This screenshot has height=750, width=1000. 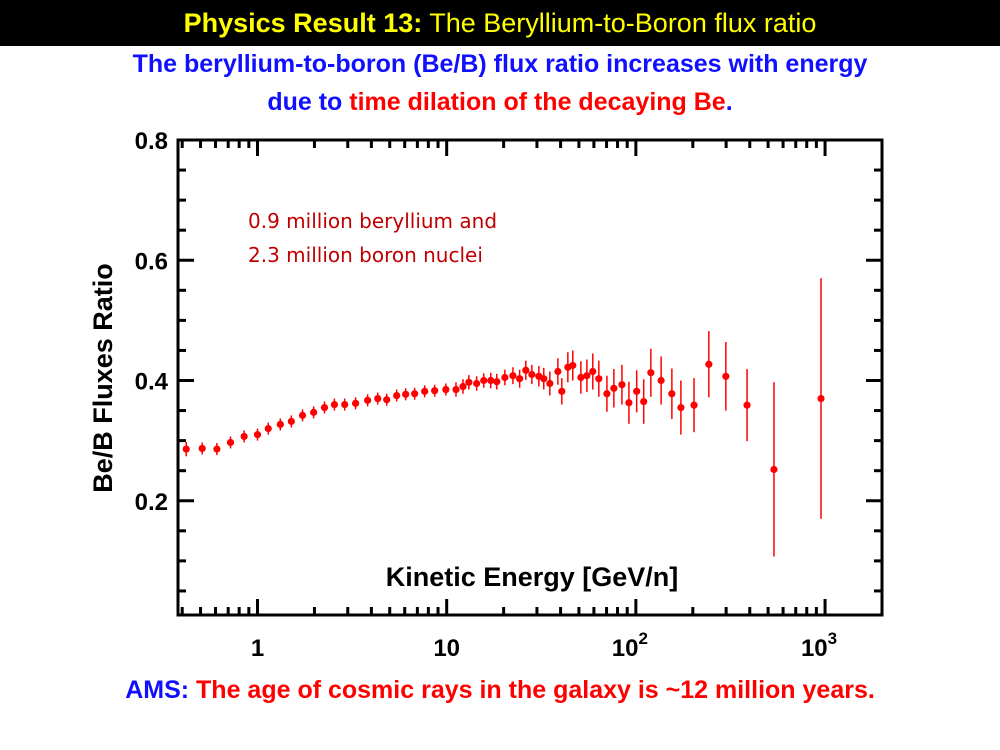 What do you see at coordinates (151, 261) in the screenshot?
I see `y-tick-label: 0.6` at bounding box center [151, 261].